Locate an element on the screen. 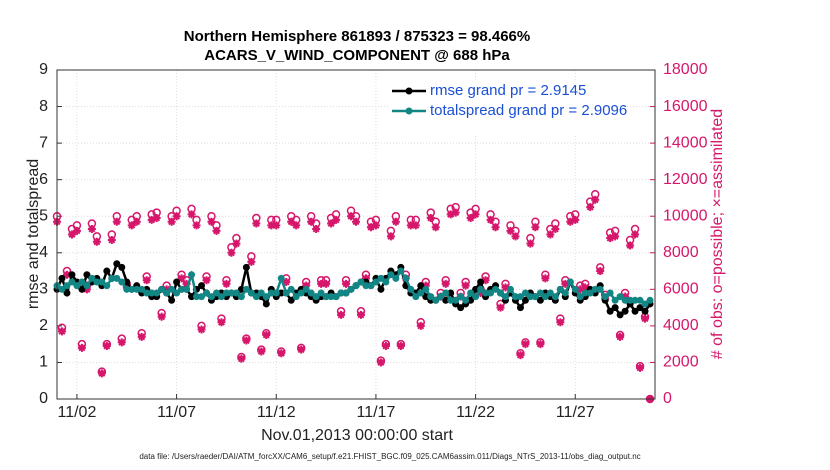  y-tick-label: 3 is located at coordinates (43, 289).